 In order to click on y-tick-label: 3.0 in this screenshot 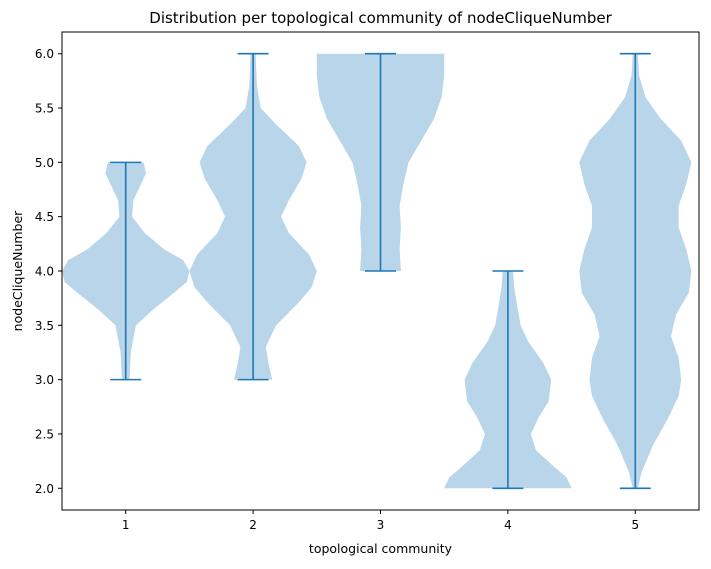, I will do `click(44, 380)`.